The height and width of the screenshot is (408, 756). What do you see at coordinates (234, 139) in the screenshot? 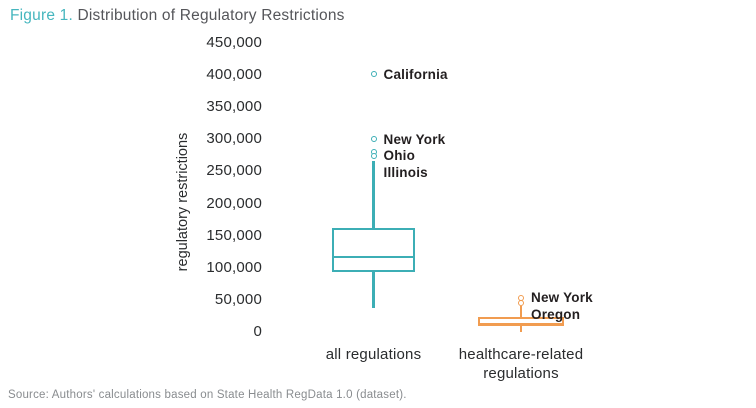
I see `y-axis-tick-label: 300,000` at bounding box center [234, 139].